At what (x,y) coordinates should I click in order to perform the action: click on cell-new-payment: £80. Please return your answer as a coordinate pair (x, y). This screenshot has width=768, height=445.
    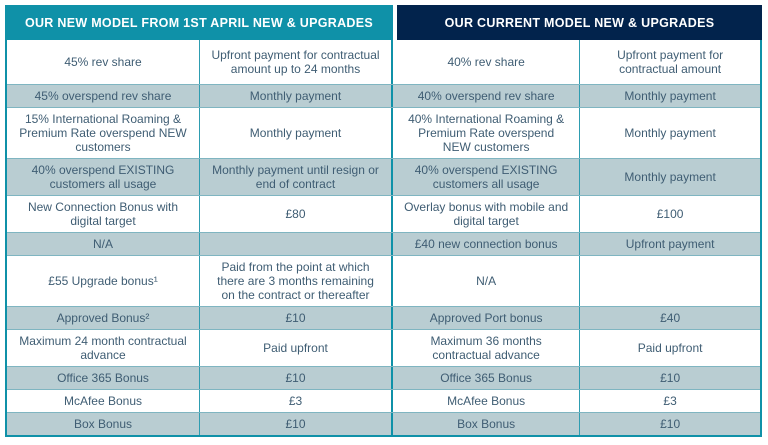
    Looking at the image, I should click on (295, 214).